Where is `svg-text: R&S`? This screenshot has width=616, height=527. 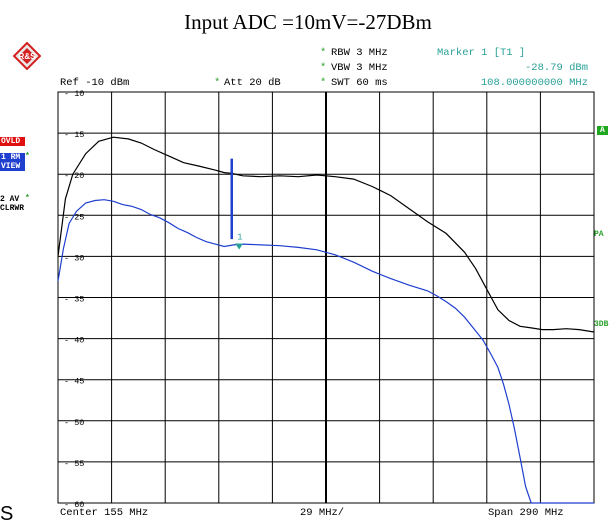 svg-text: R&S is located at coordinates (28, 56).